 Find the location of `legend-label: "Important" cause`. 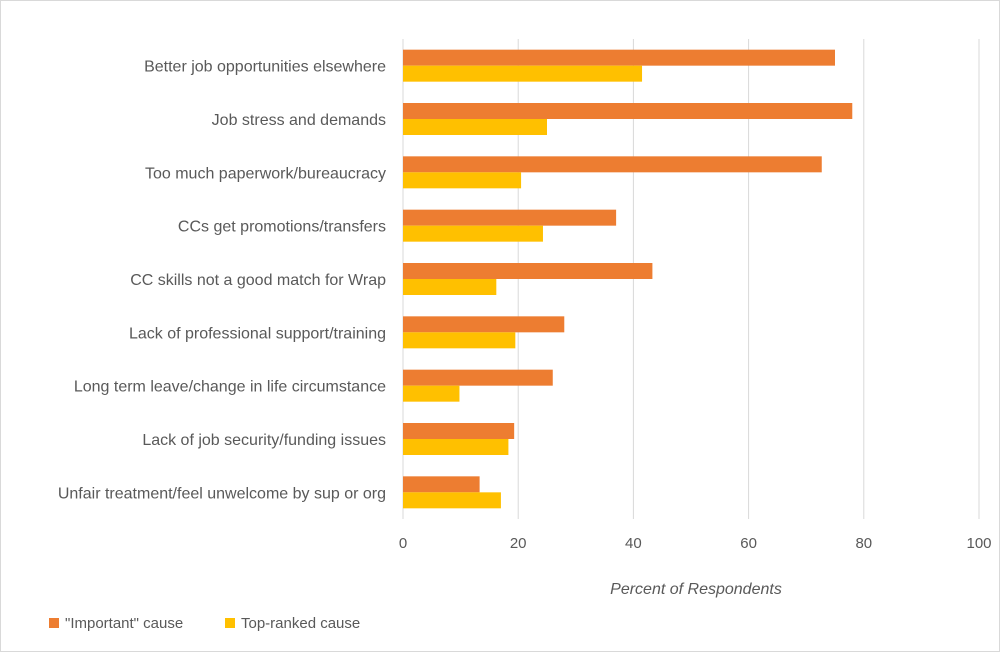

legend-label: "Important" cause is located at coordinates (124, 623).